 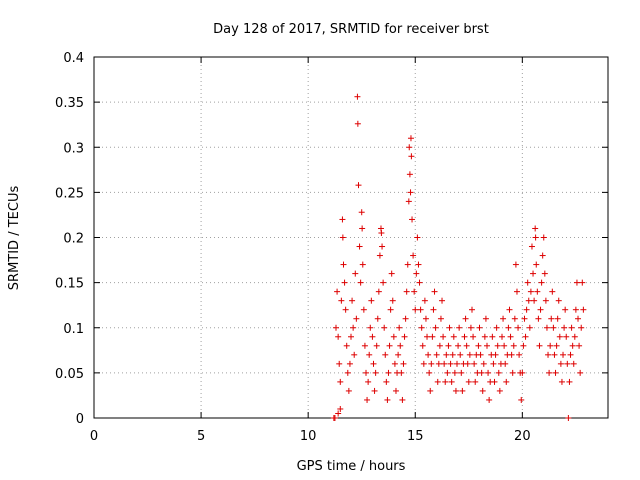 I want to click on x-tick-label: 15, so click(x=415, y=436).